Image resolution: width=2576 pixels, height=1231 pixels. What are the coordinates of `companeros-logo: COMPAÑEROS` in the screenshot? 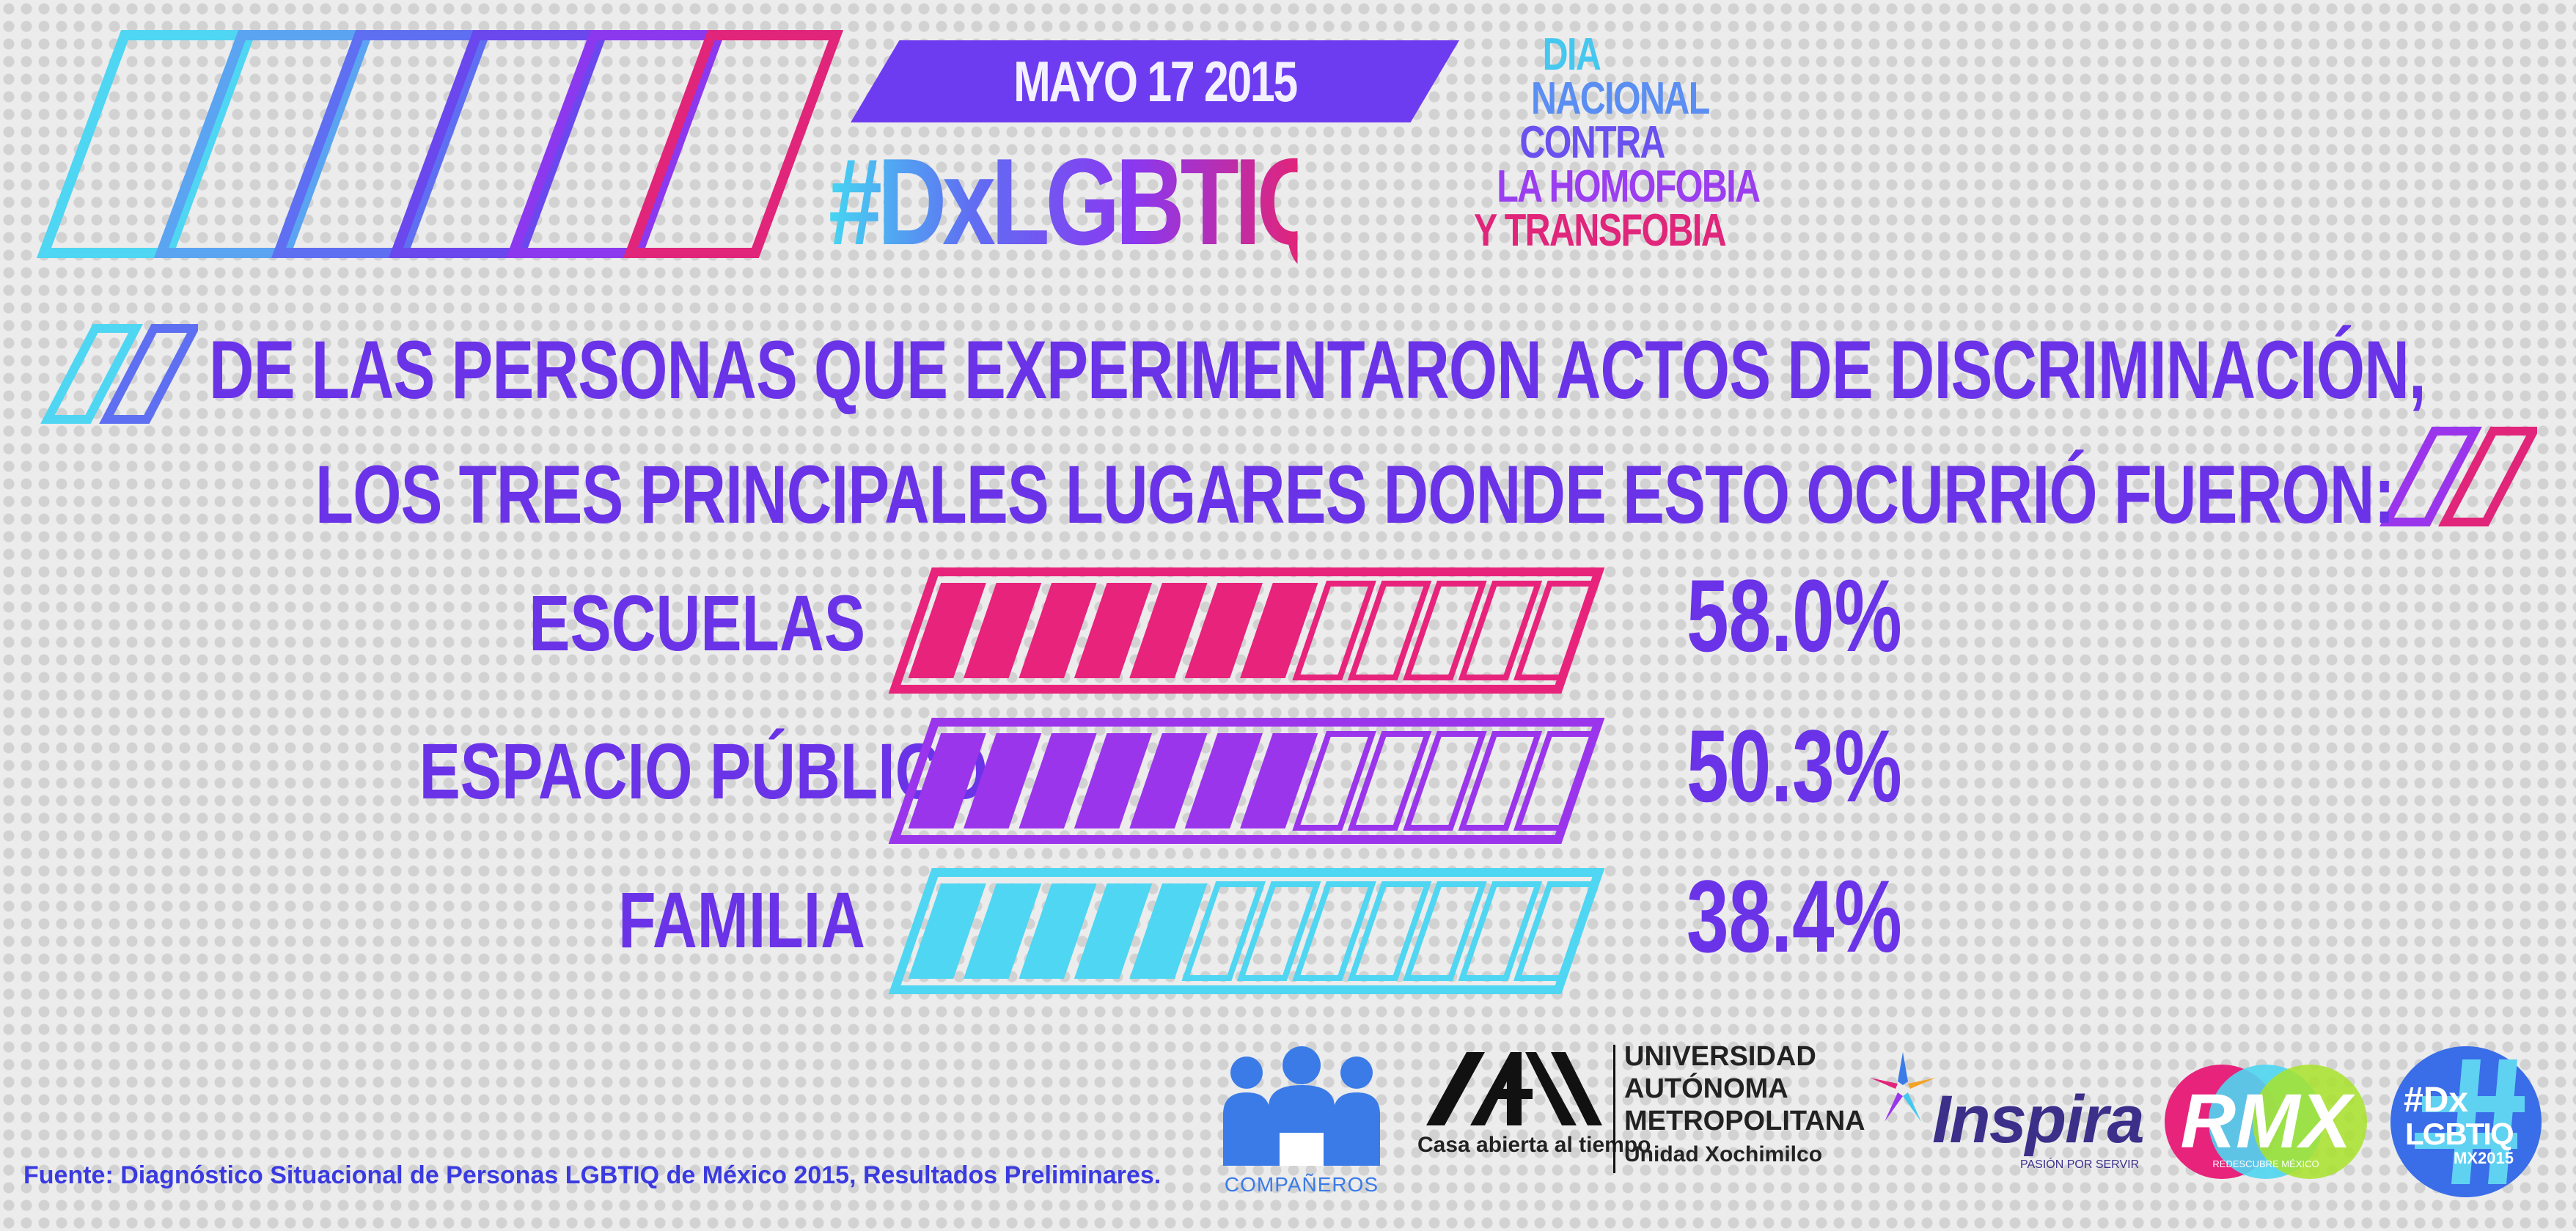 It's located at (1302, 1120).